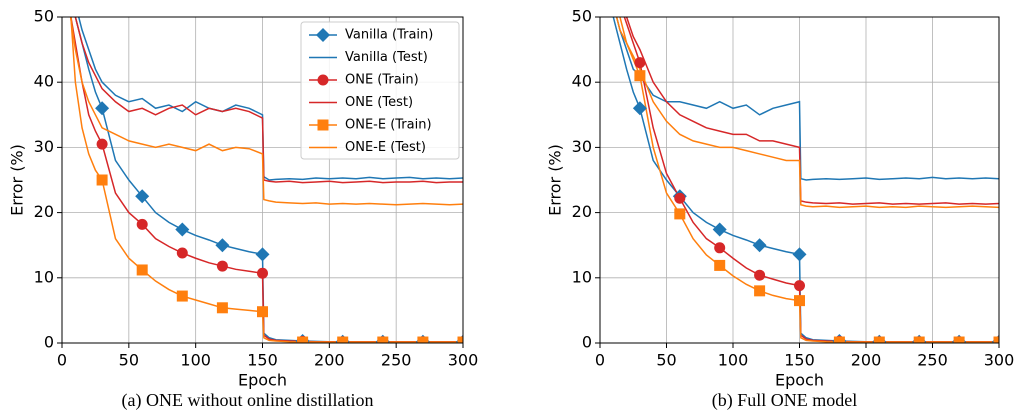 The image size is (1017, 413). I want to click on legend-label: ONE-E (Train), so click(388, 125).